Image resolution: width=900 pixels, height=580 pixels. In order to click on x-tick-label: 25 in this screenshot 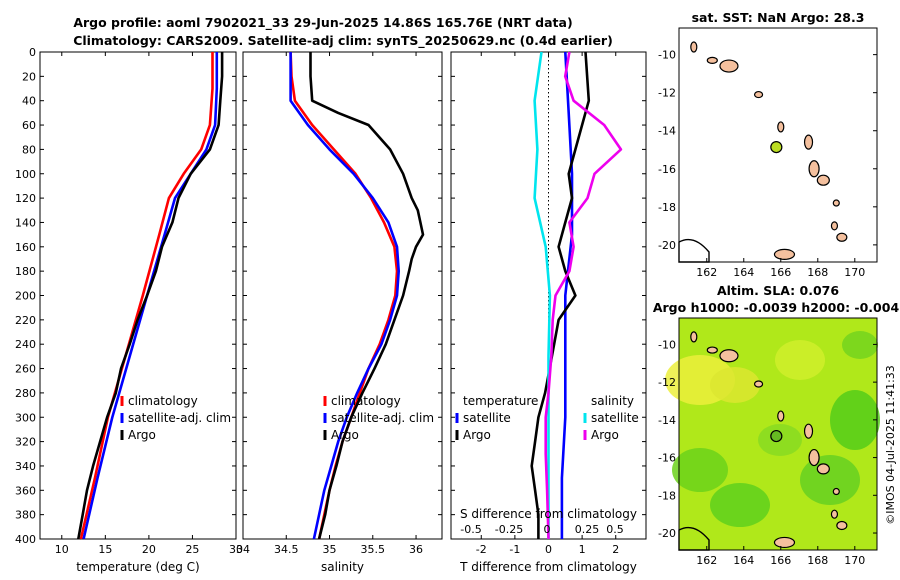, I will do `click(192, 549)`.